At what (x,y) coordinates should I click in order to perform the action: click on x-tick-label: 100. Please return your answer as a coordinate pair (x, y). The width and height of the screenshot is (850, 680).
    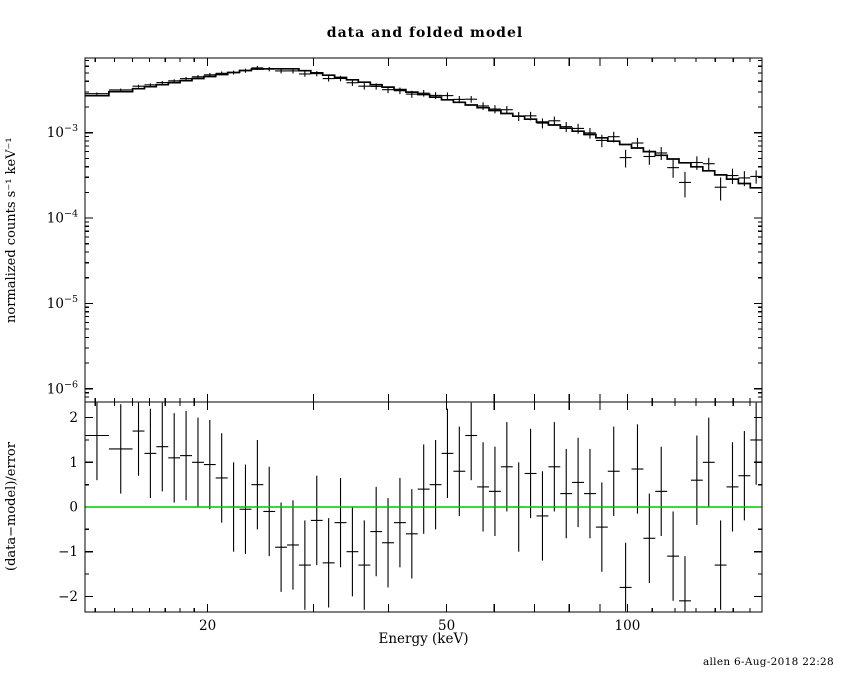
    Looking at the image, I should click on (628, 626).